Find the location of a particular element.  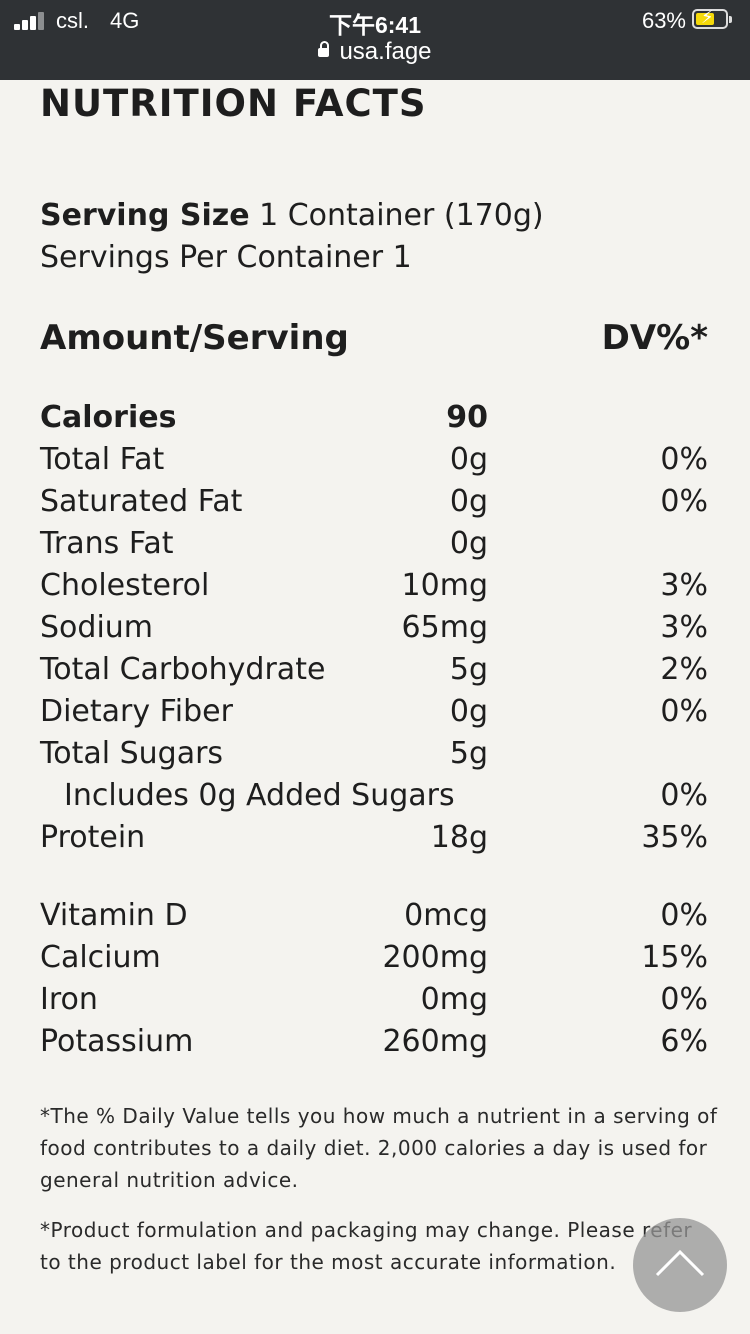

nutrient-label: Includes 0g Added Sugars is located at coordinates (259, 795).